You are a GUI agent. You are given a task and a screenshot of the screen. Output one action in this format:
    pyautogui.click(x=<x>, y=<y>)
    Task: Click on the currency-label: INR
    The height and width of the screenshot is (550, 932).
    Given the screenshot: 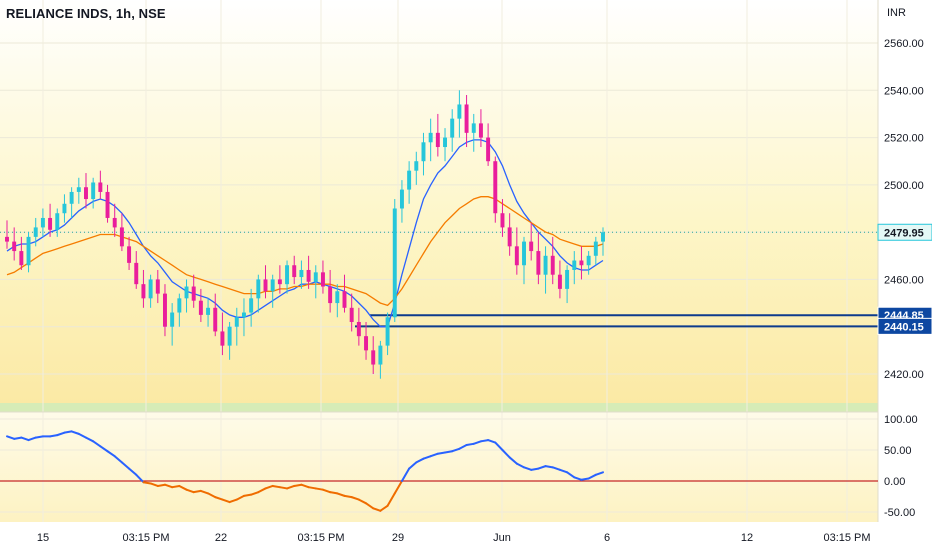 What is the action you would take?
    pyautogui.click(x=896, y=13)
    